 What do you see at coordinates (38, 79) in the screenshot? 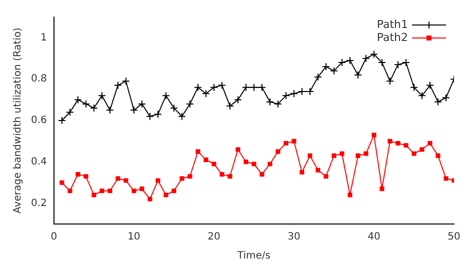
I see `y-tick-label: 0.8` at bounding box center [38, 79].